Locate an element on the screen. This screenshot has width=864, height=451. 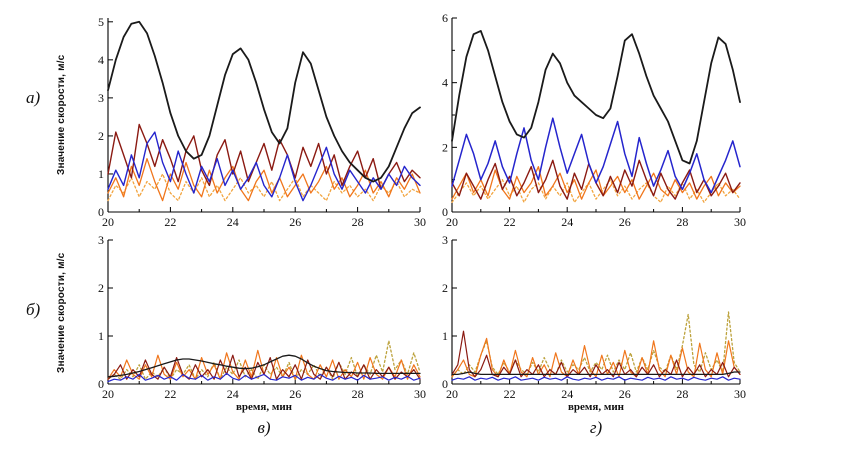
panel-label-b: б) is located at coordinates (33, 309).